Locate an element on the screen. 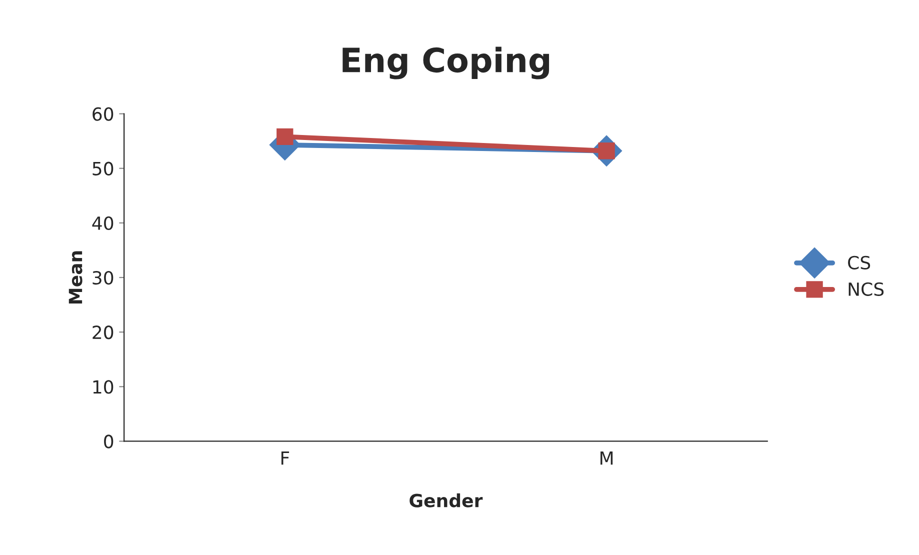  y-axis-title: Mean is located at coordinates (75, 277).